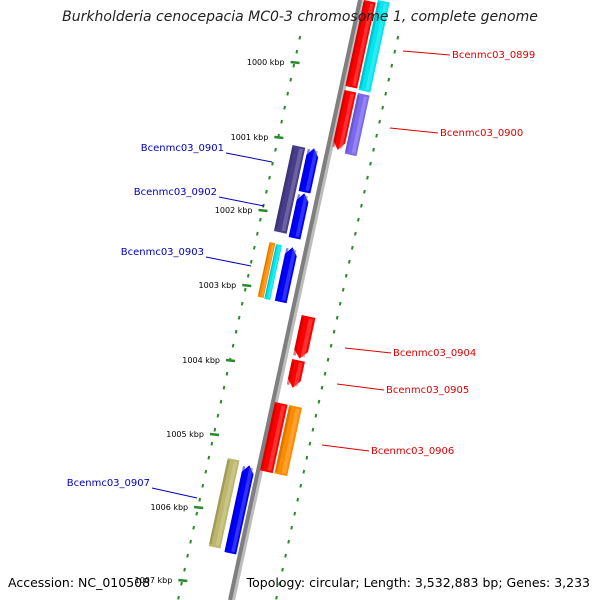 This screenshot has width=600, height=600. I want to click on tick-label: 1002 kbp, so click(234, 210).